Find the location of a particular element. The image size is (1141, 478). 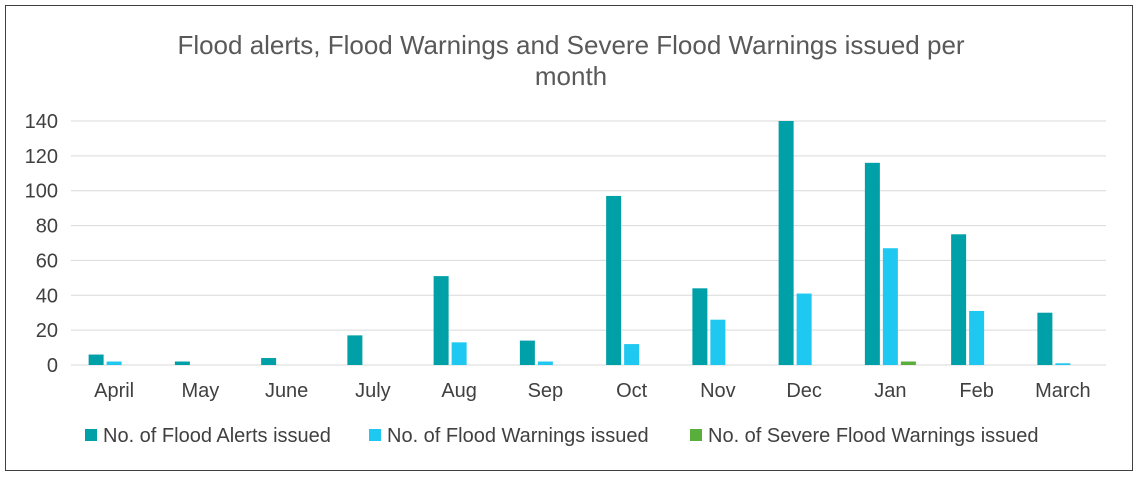

y-tick-label: 20 is located at coordinates (47, 331).